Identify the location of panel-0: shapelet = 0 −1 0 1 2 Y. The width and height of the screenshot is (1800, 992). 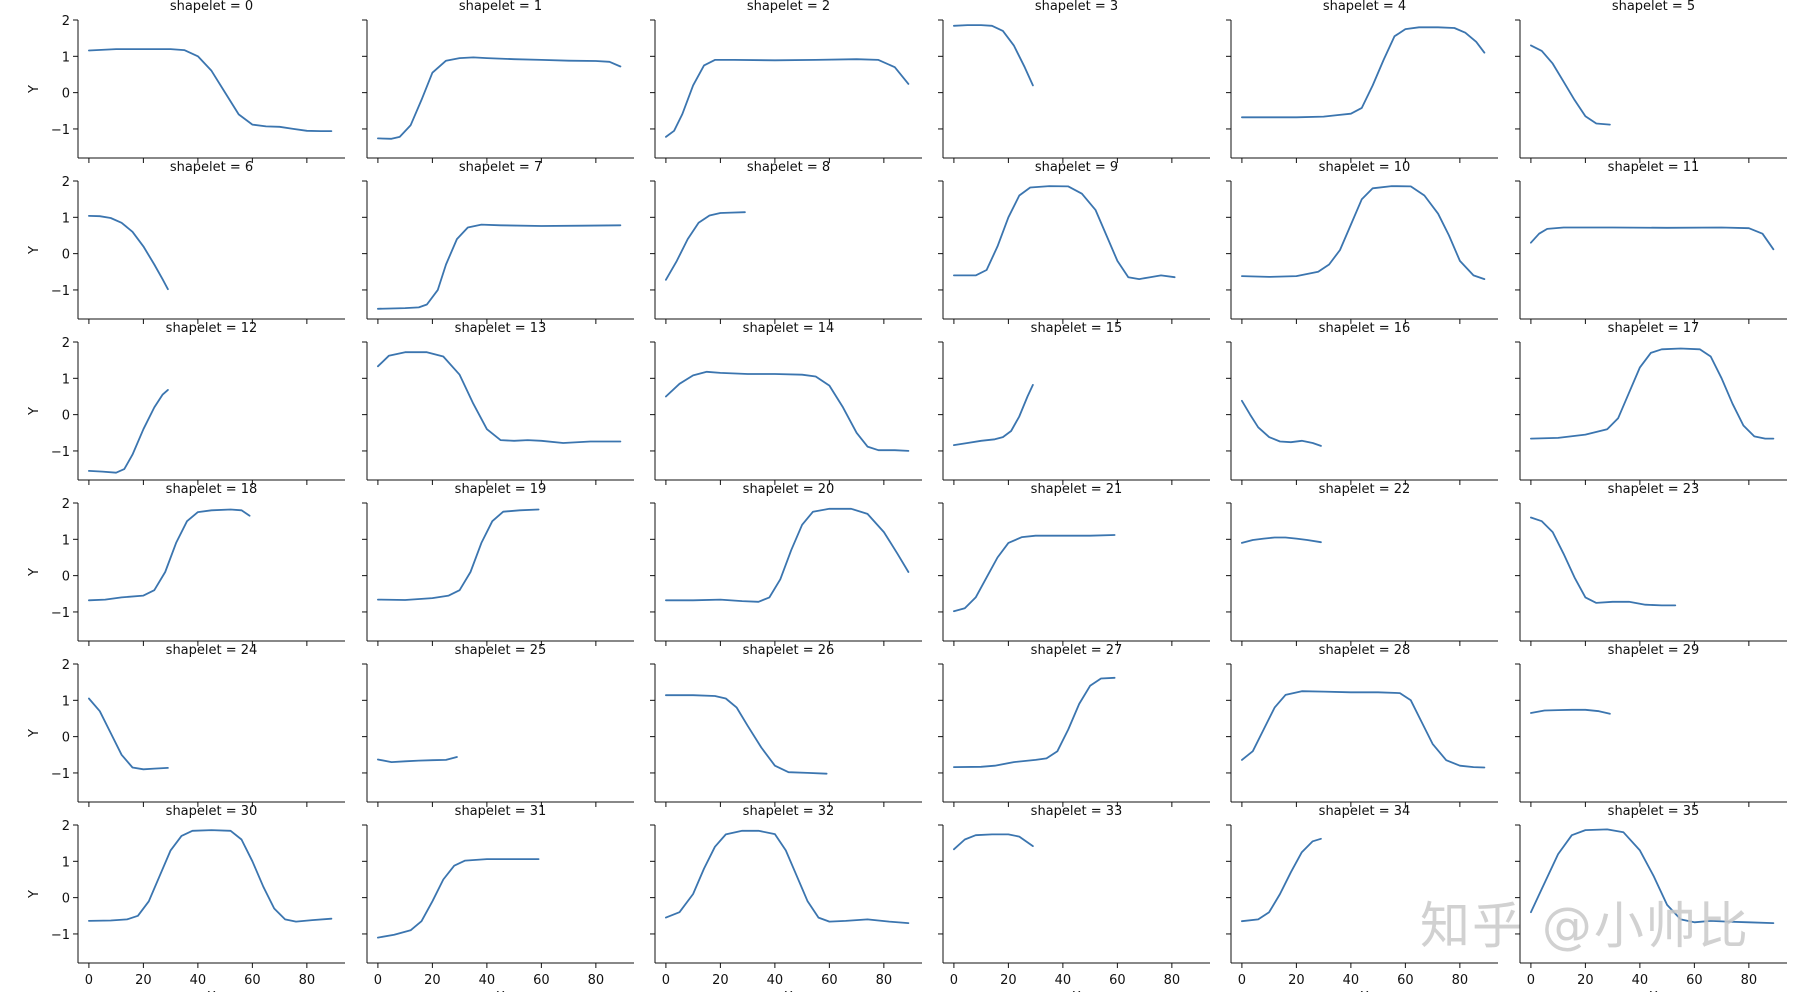
(186, 81).